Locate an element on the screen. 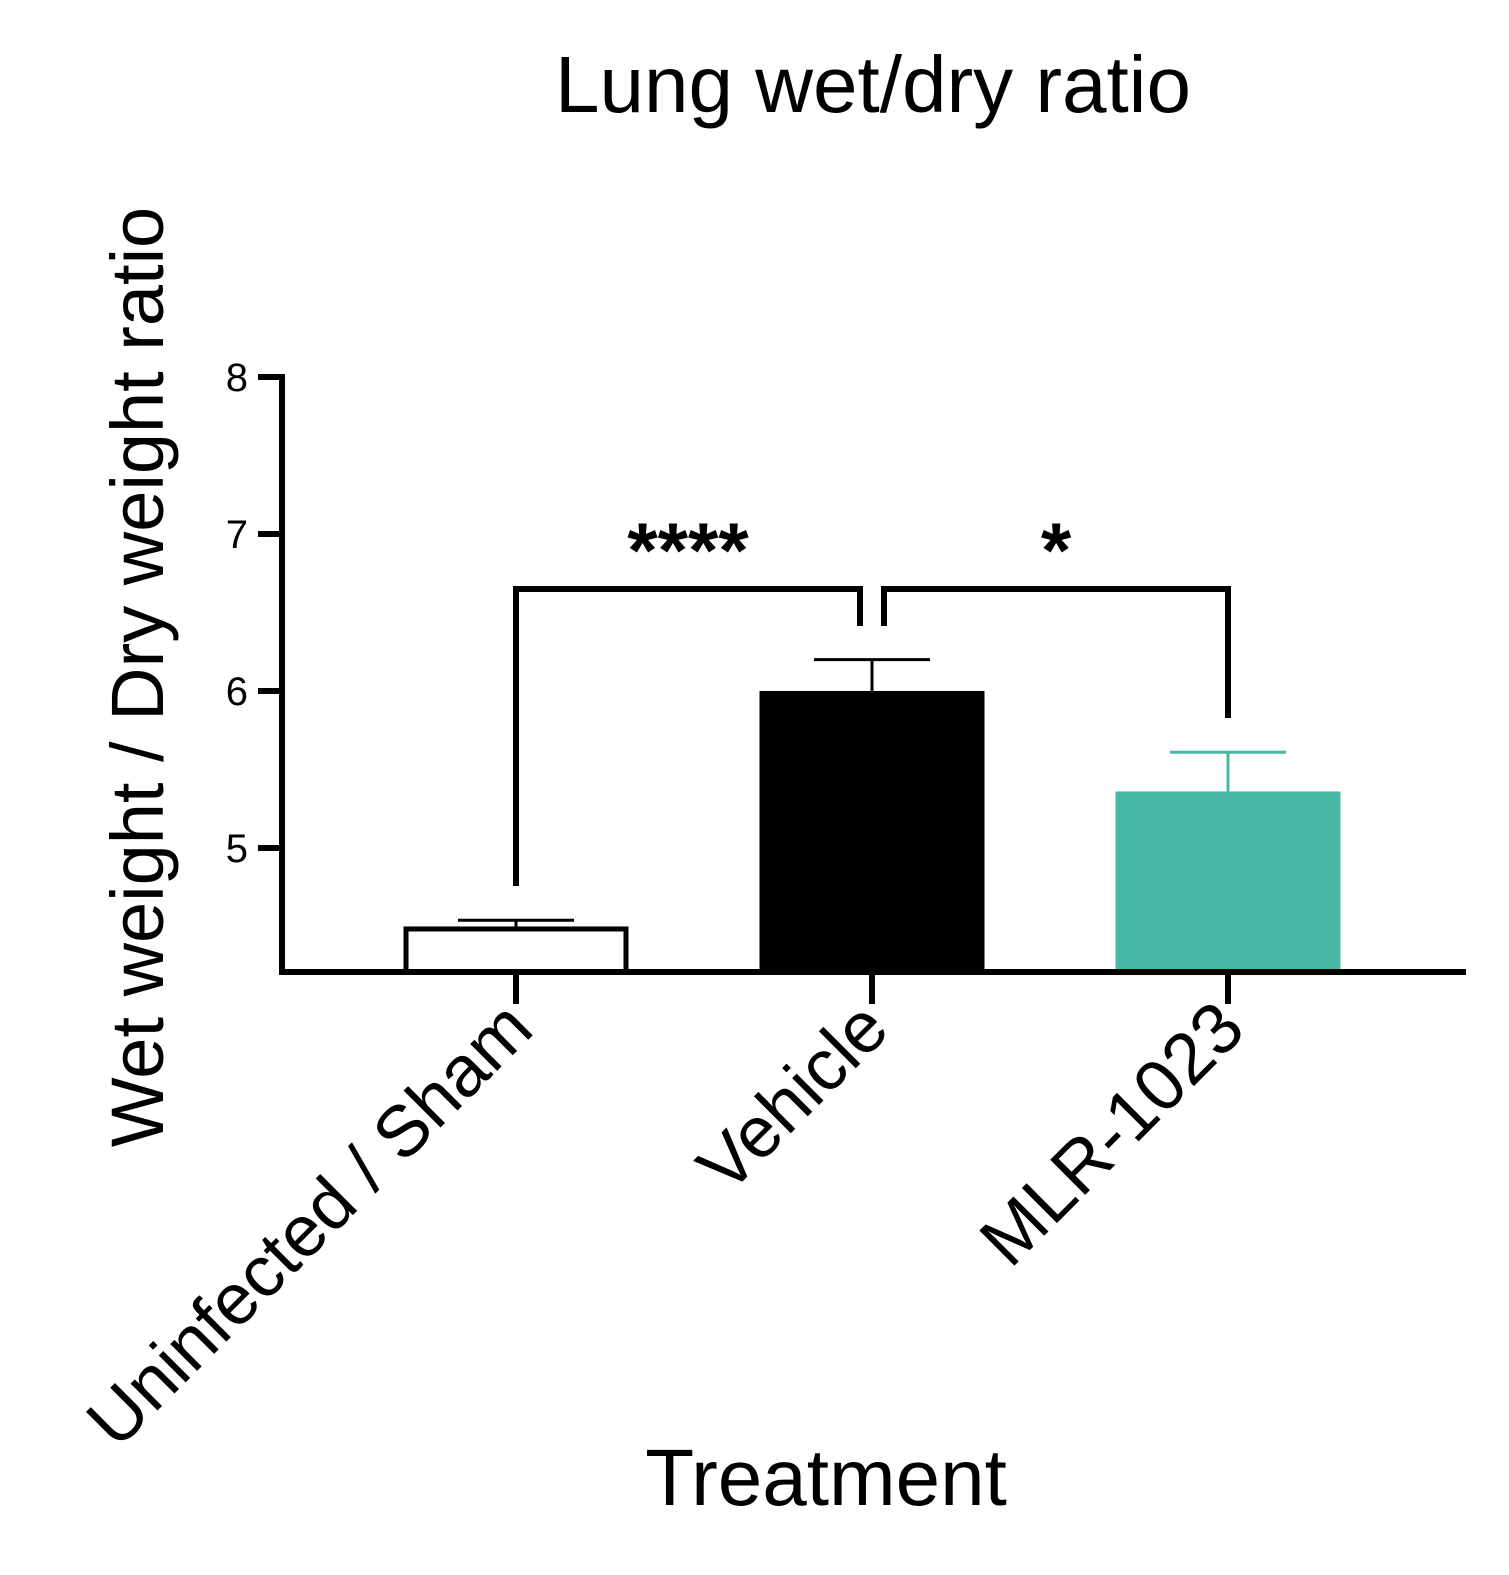 This screenshot has width=1509, height=1575. bar-vehicle is located at coordinates (872, 831).